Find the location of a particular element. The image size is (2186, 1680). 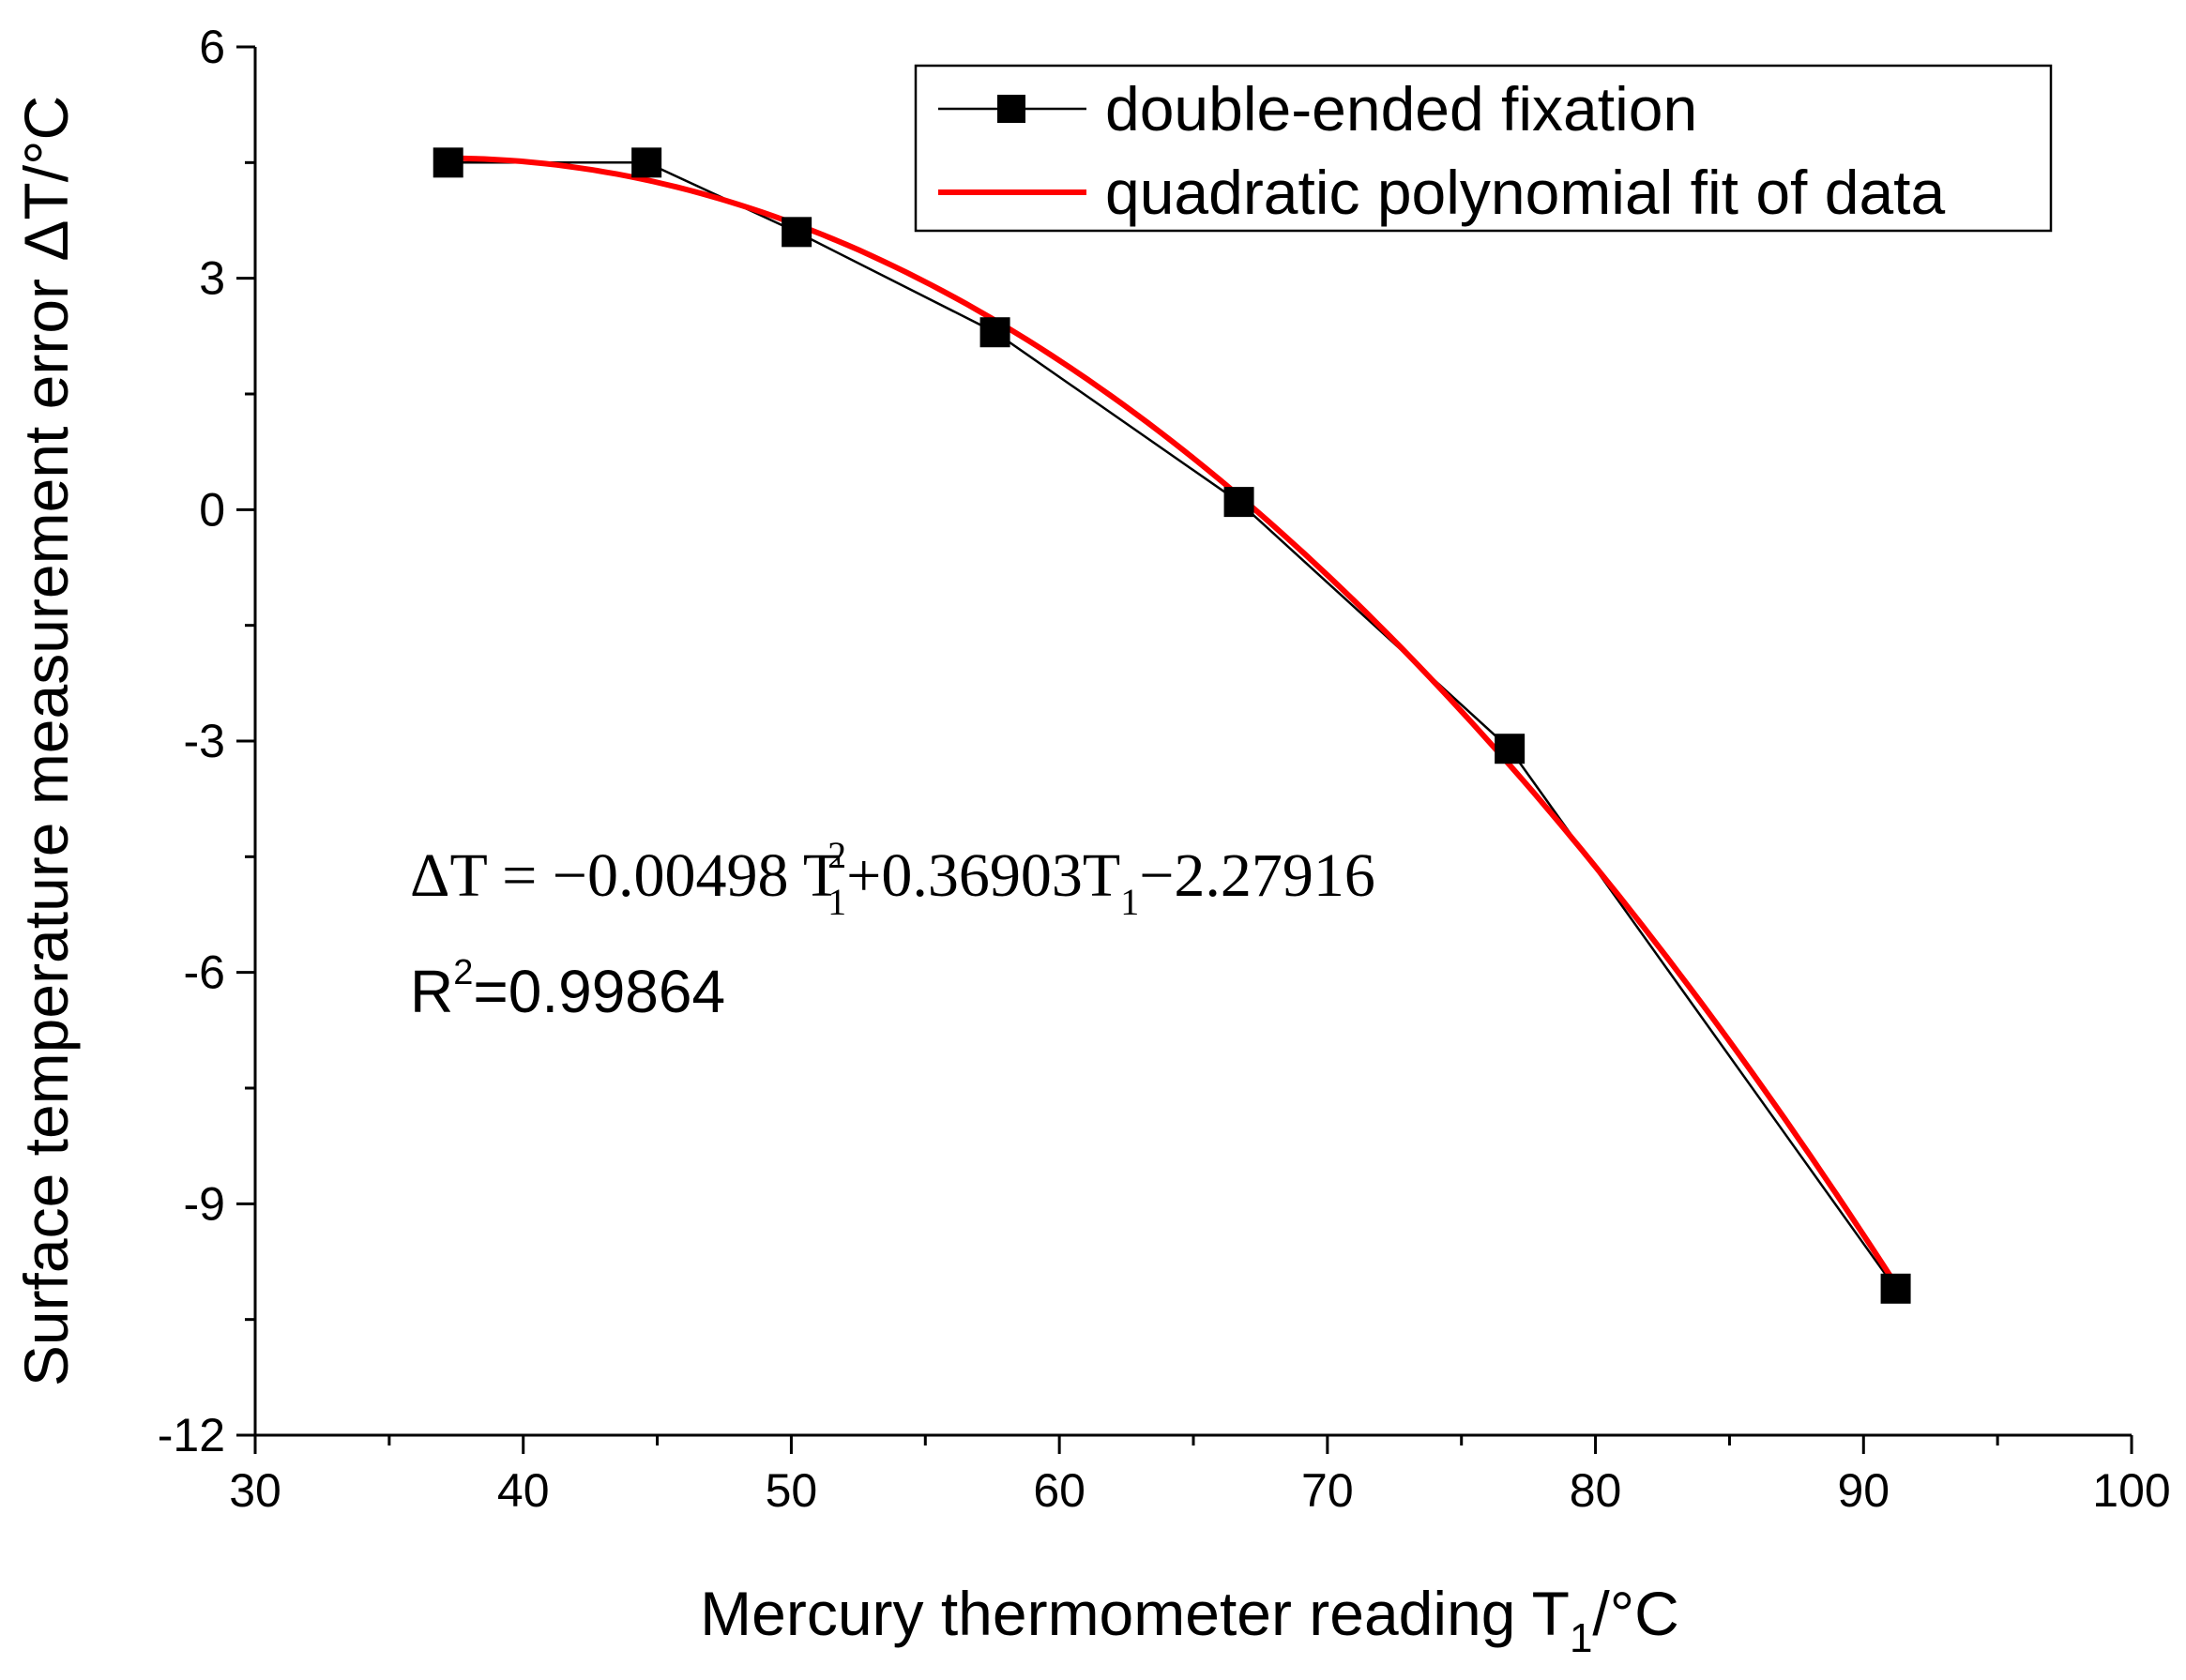

eq-mid: +0.36903T is located at coordinates (983, 875).